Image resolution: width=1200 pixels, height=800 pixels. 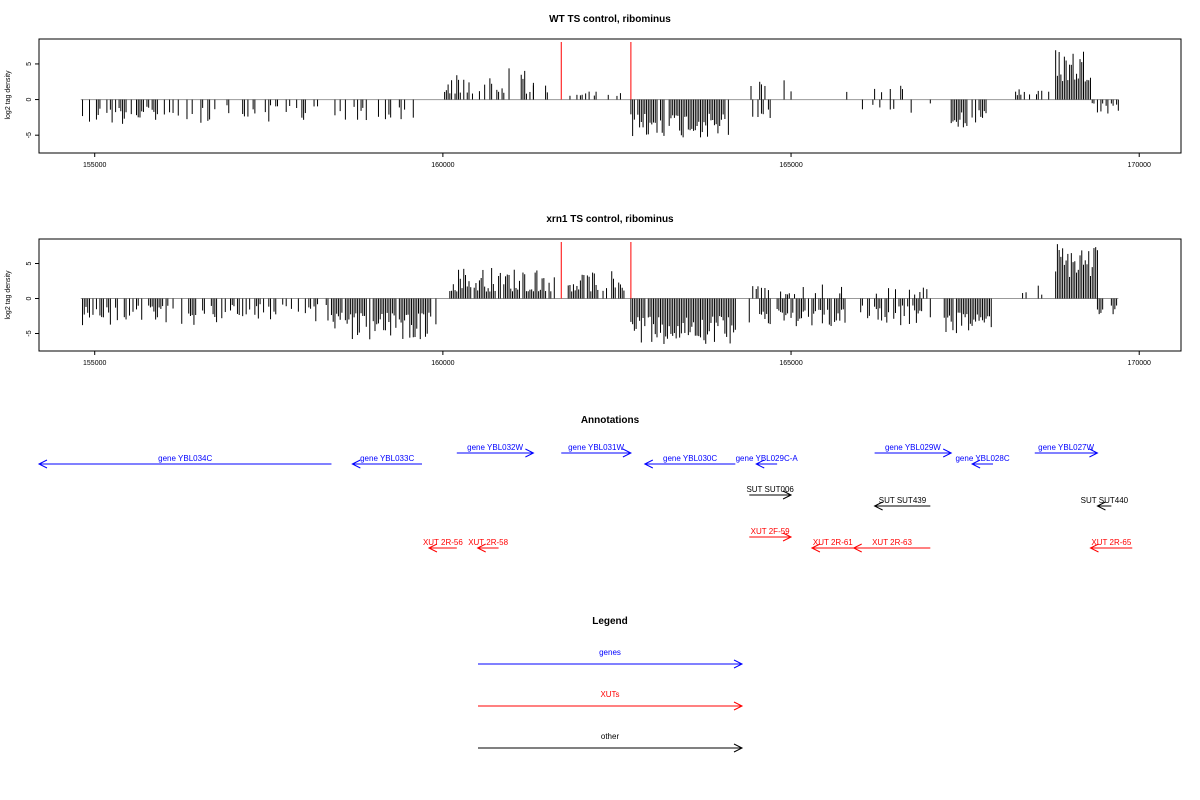 What do you see at coordinates (8, 95) in the screenshot?
I see `y-axis-label-wt: log2 tag density` at bounding box center [8, 95].